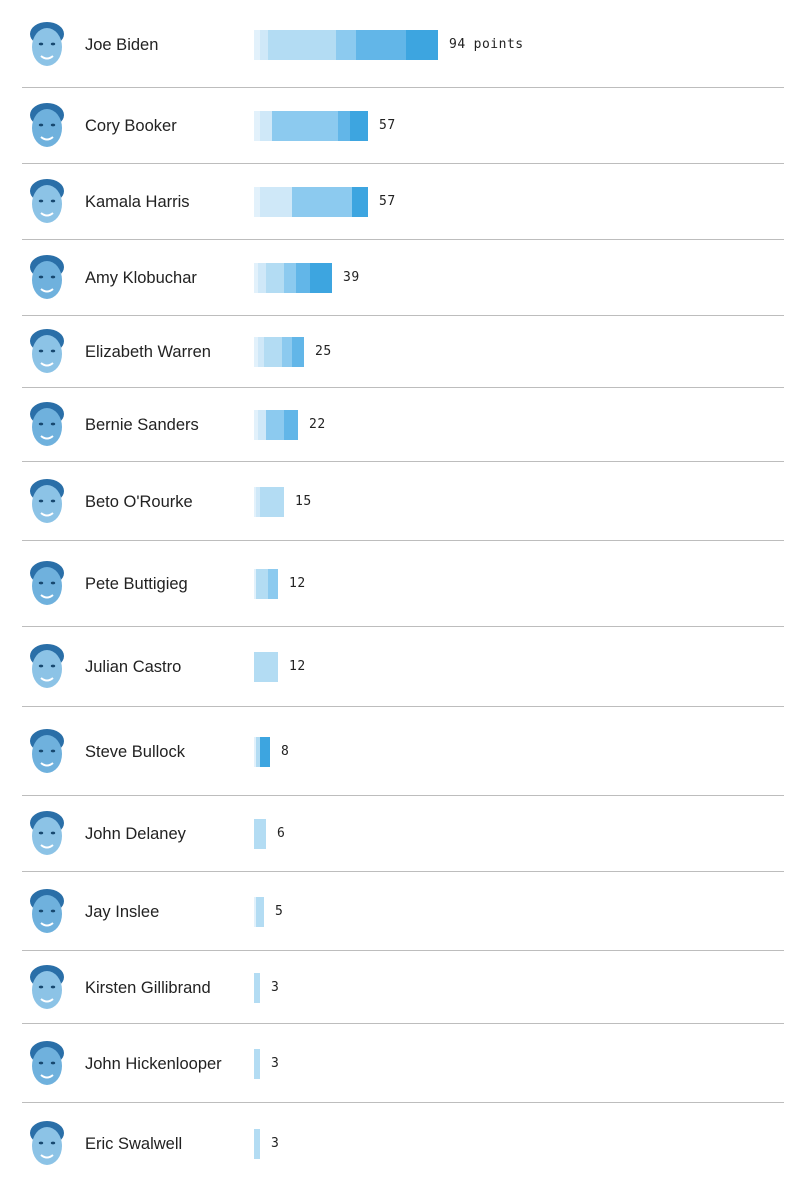 This screenshot has height=1184, width=795. Describe the element at coordinates (397, 351) in the screenshot. I see `candidate-row-elizabeth-warren: Elizabeth Warren 25` at that location.